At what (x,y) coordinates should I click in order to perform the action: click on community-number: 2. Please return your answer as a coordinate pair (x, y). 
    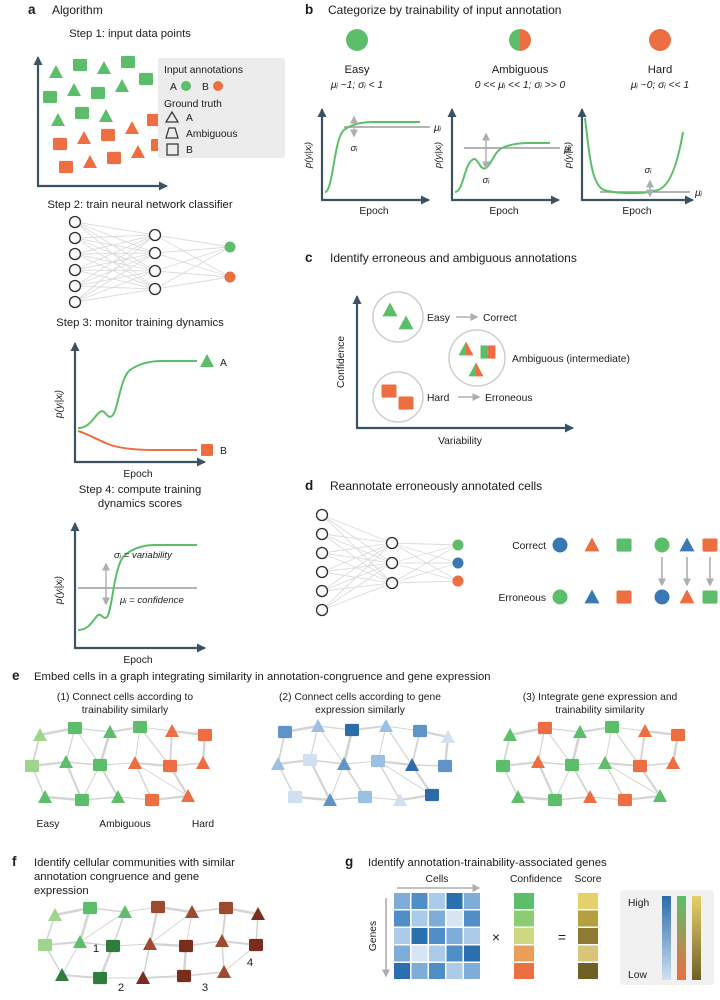
    Looking at the image, I should click on (121, 988).